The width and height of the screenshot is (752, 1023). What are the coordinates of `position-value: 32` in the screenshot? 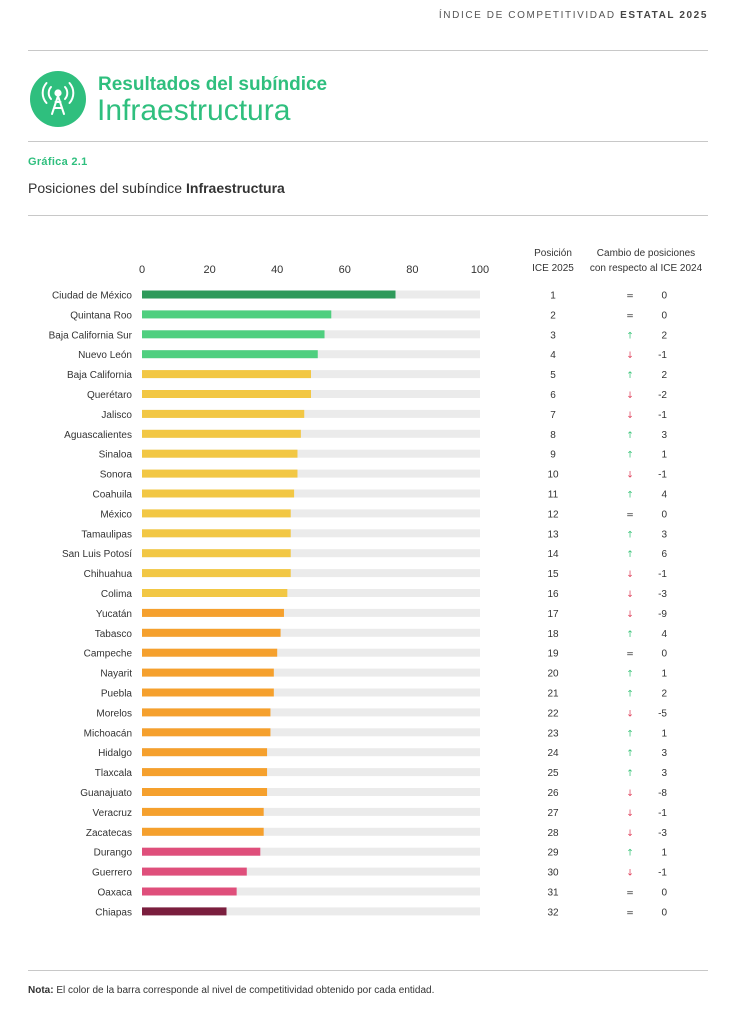 It's located at (553, 912).